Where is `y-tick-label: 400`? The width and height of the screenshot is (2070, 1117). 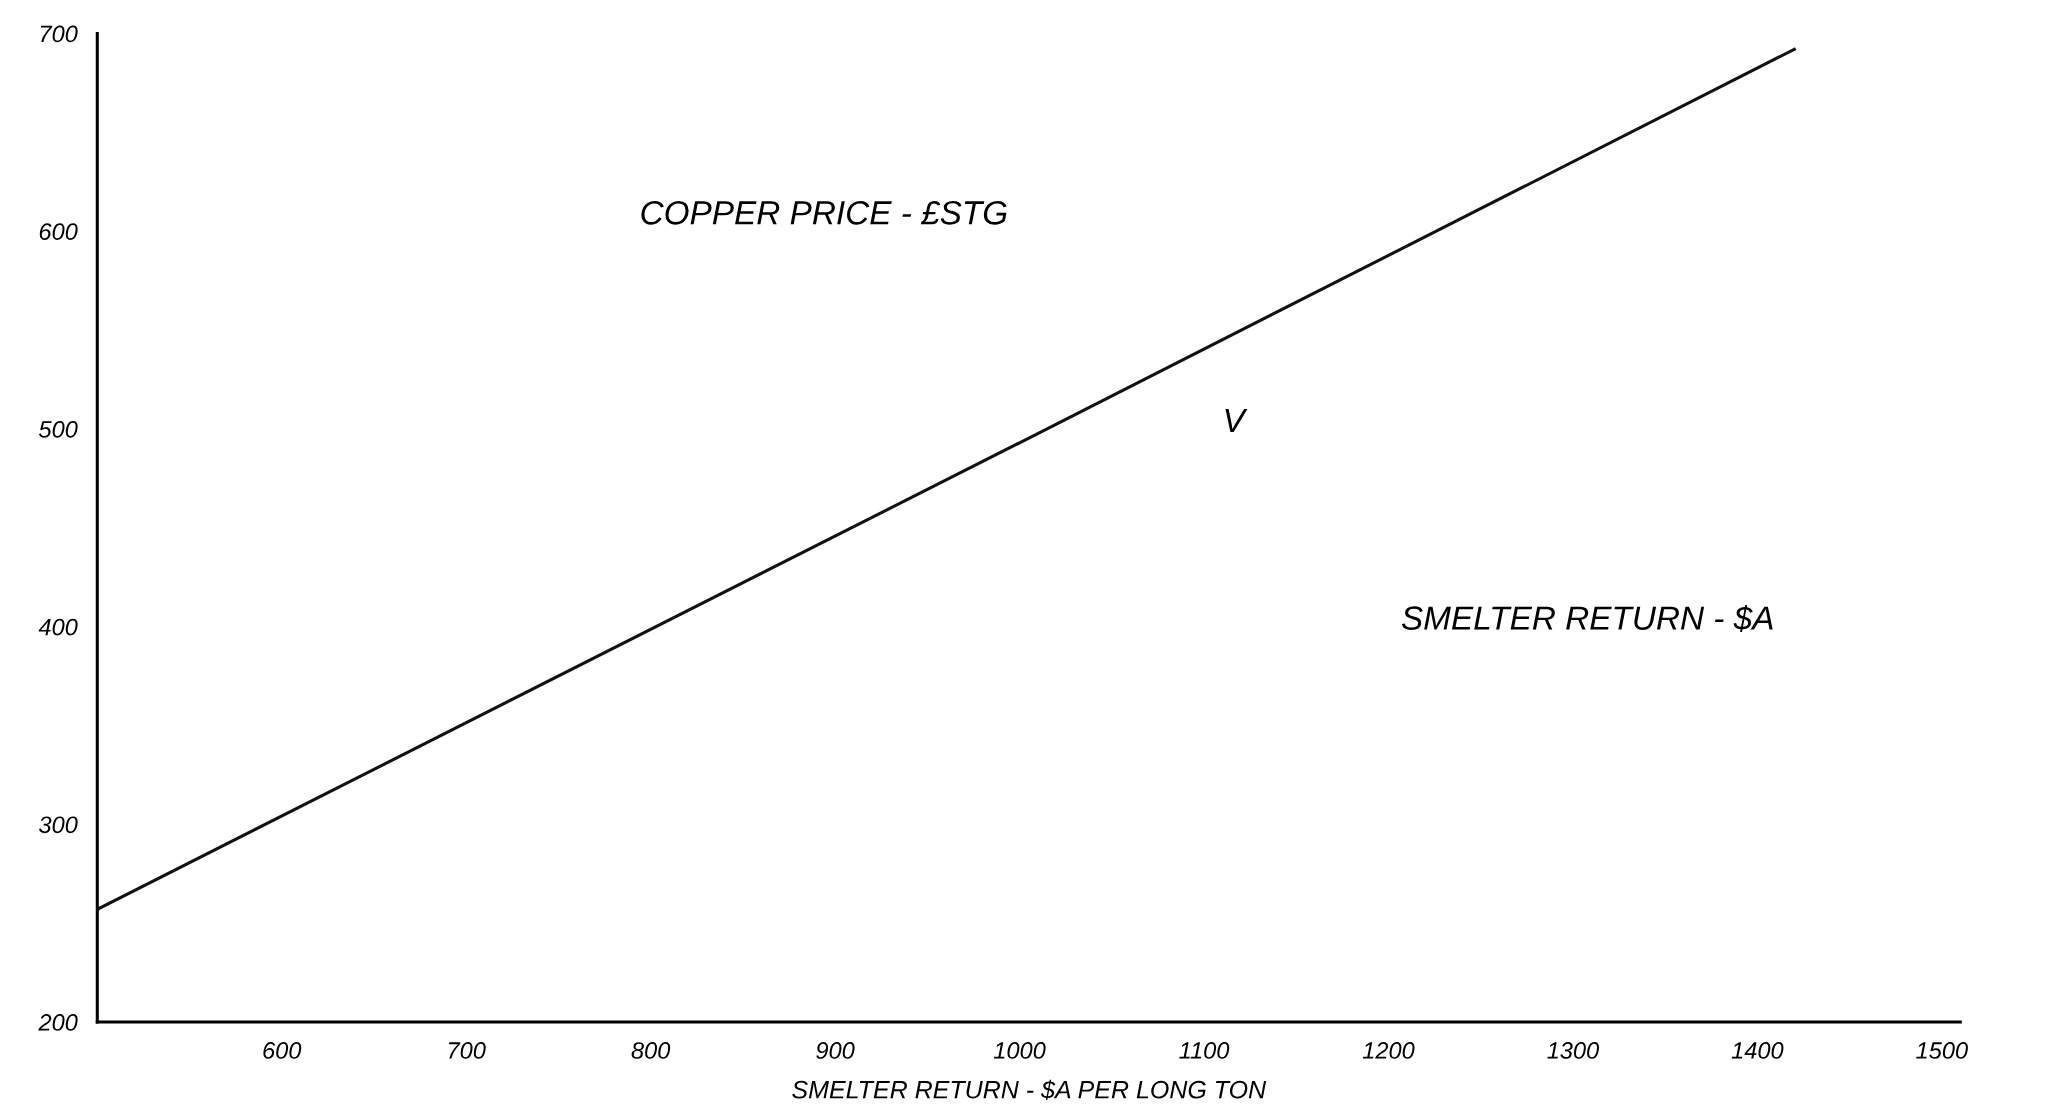
y-tick-label: 400 is located at coordinates (58, 627).